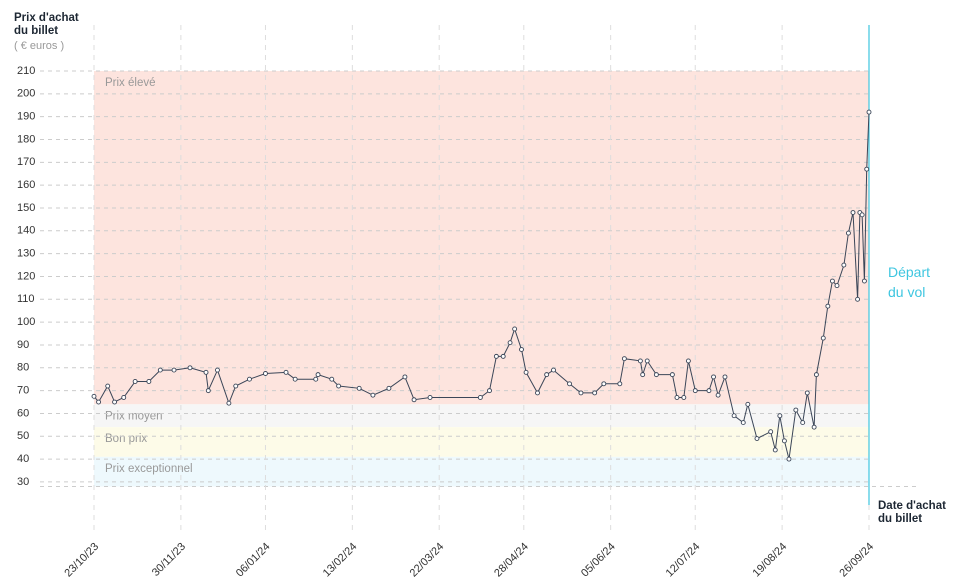 The width and height of the screenshot is (958, 585). What do you see at coordinates (23, 482) in the screenshot?
I see `y-tick-label: 30` at bounding box center [23, 482].